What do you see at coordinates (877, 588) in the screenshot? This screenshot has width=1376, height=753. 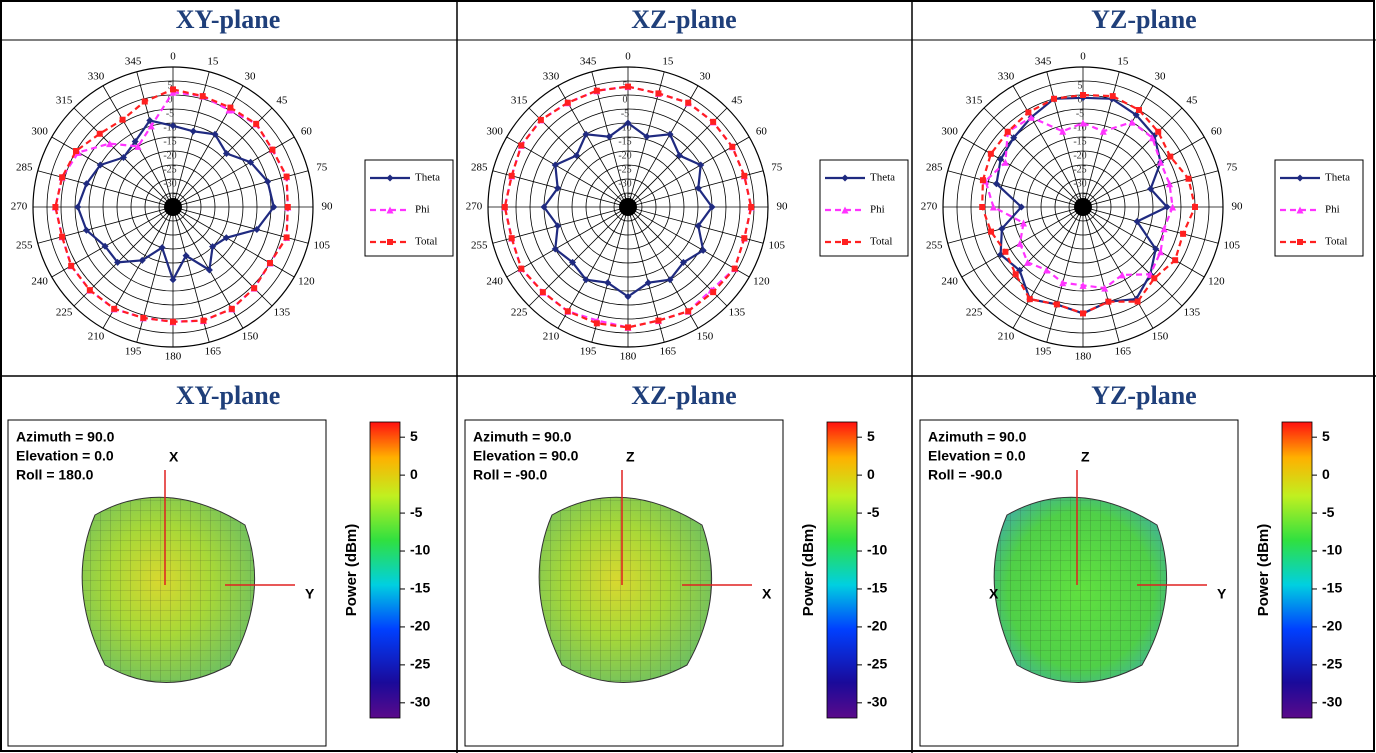 I see `colorbar-tick-label: -15` at bounding box center [877, 588].